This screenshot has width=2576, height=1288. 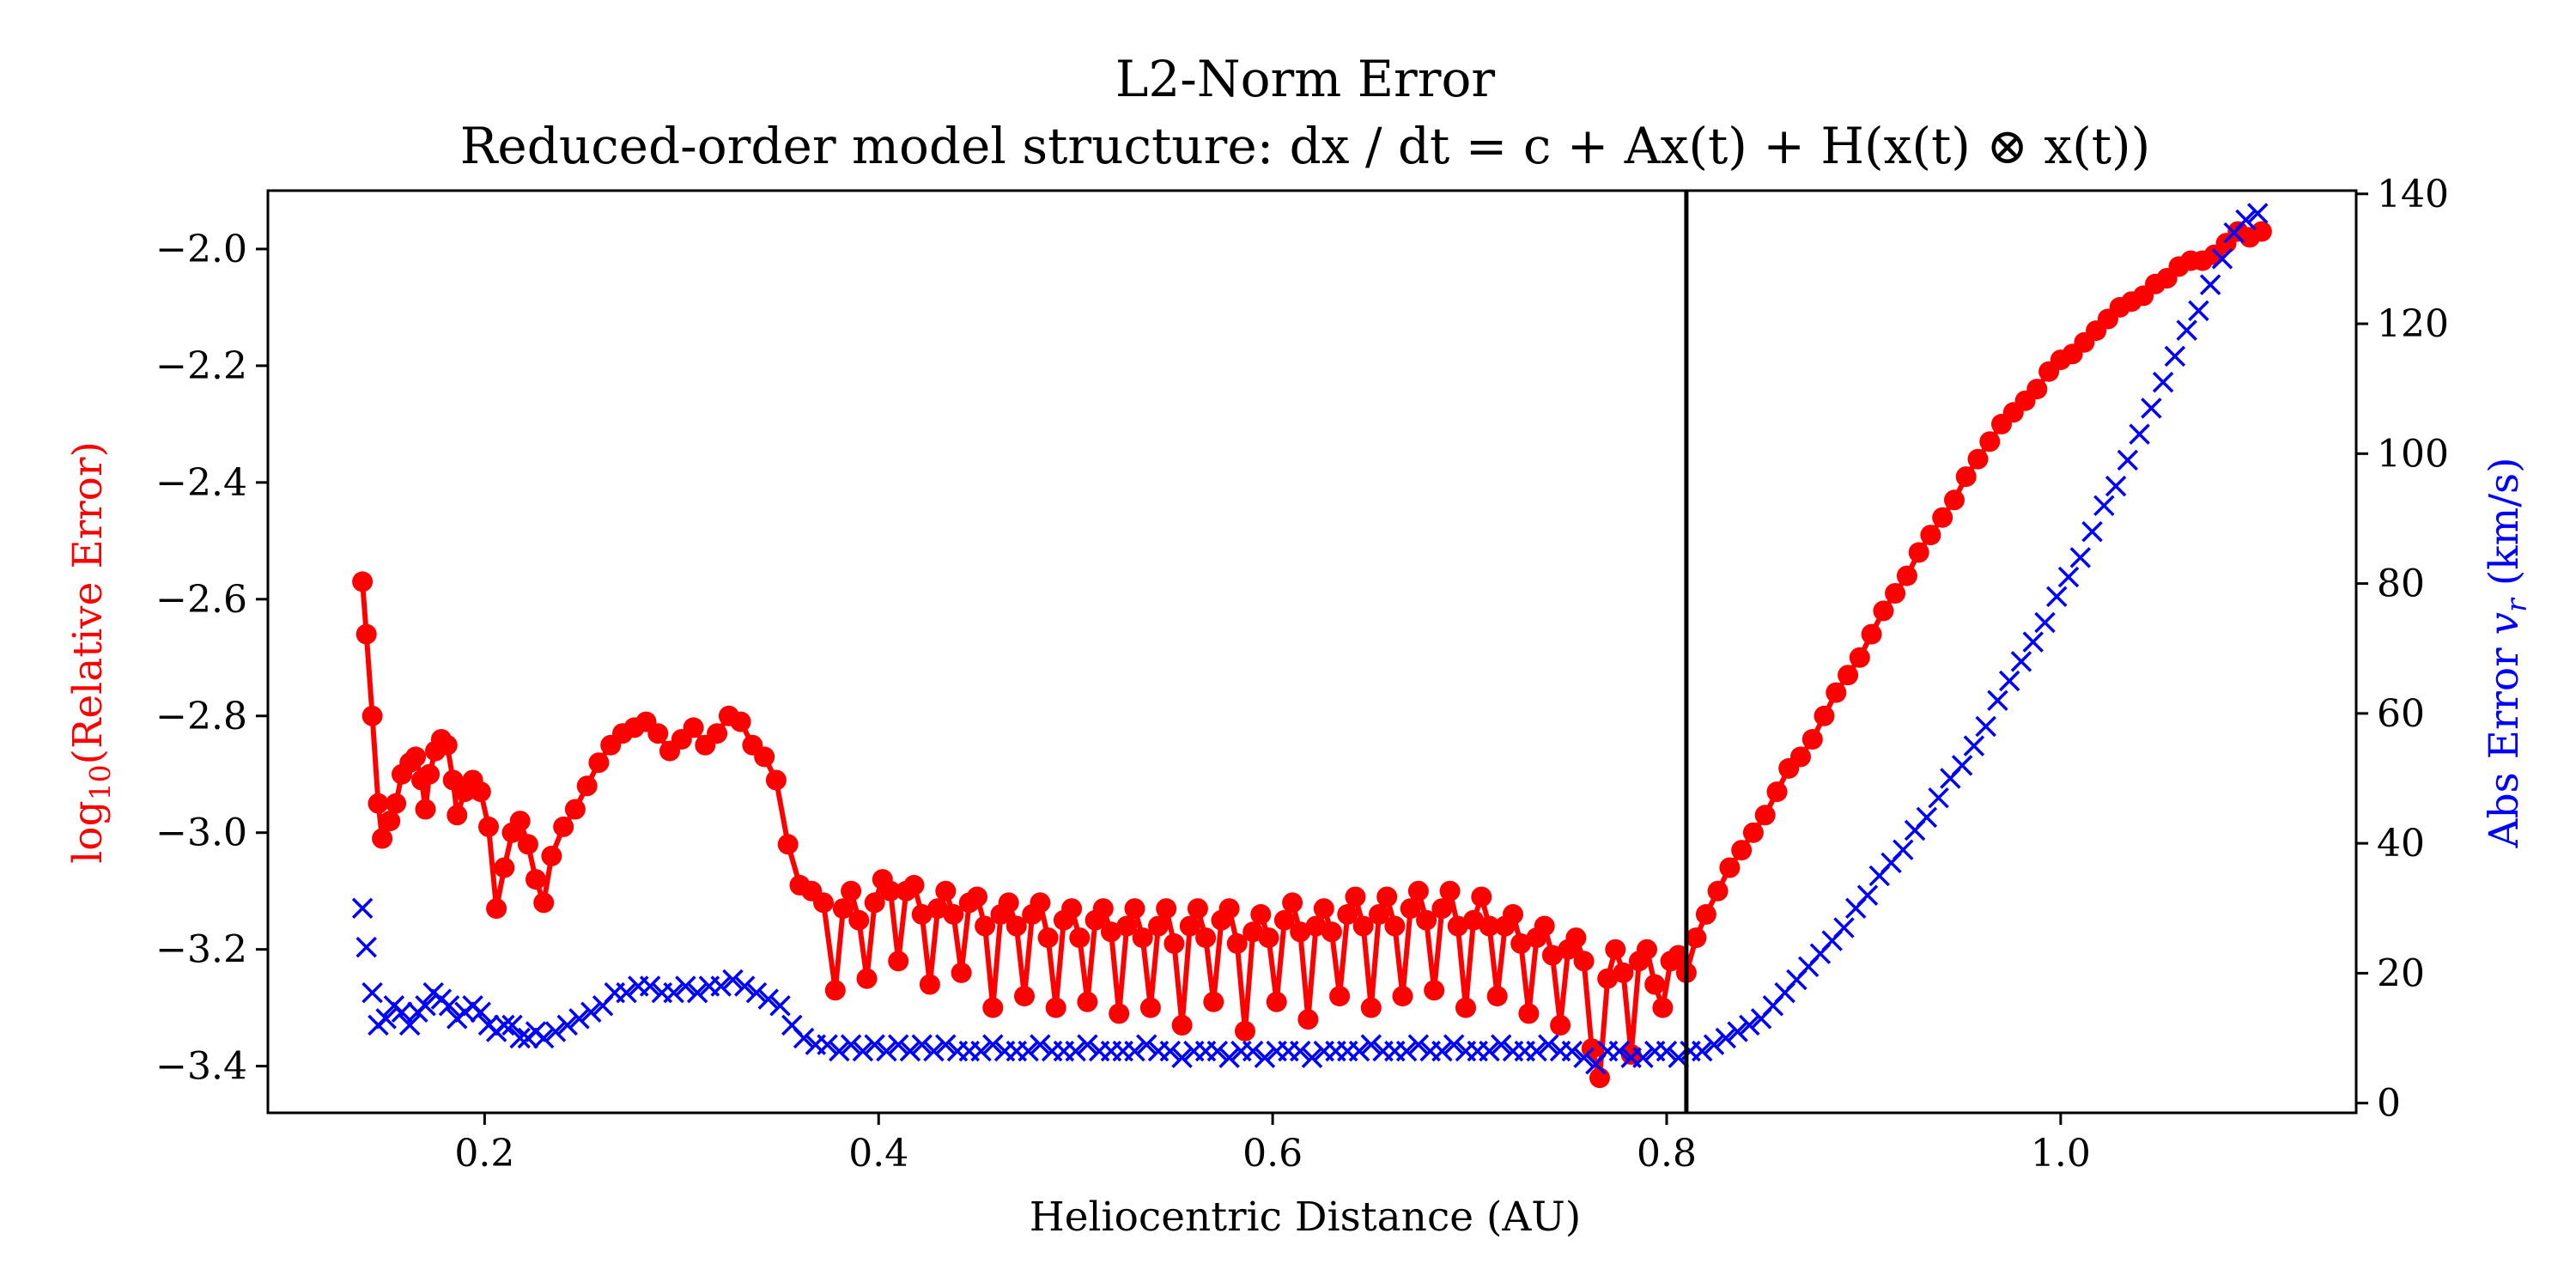 What do you see at coordinates (201, 1067) in the screenshot?
I see `y-left-tick-label: −3.4` at bounding box center [201, 1067].